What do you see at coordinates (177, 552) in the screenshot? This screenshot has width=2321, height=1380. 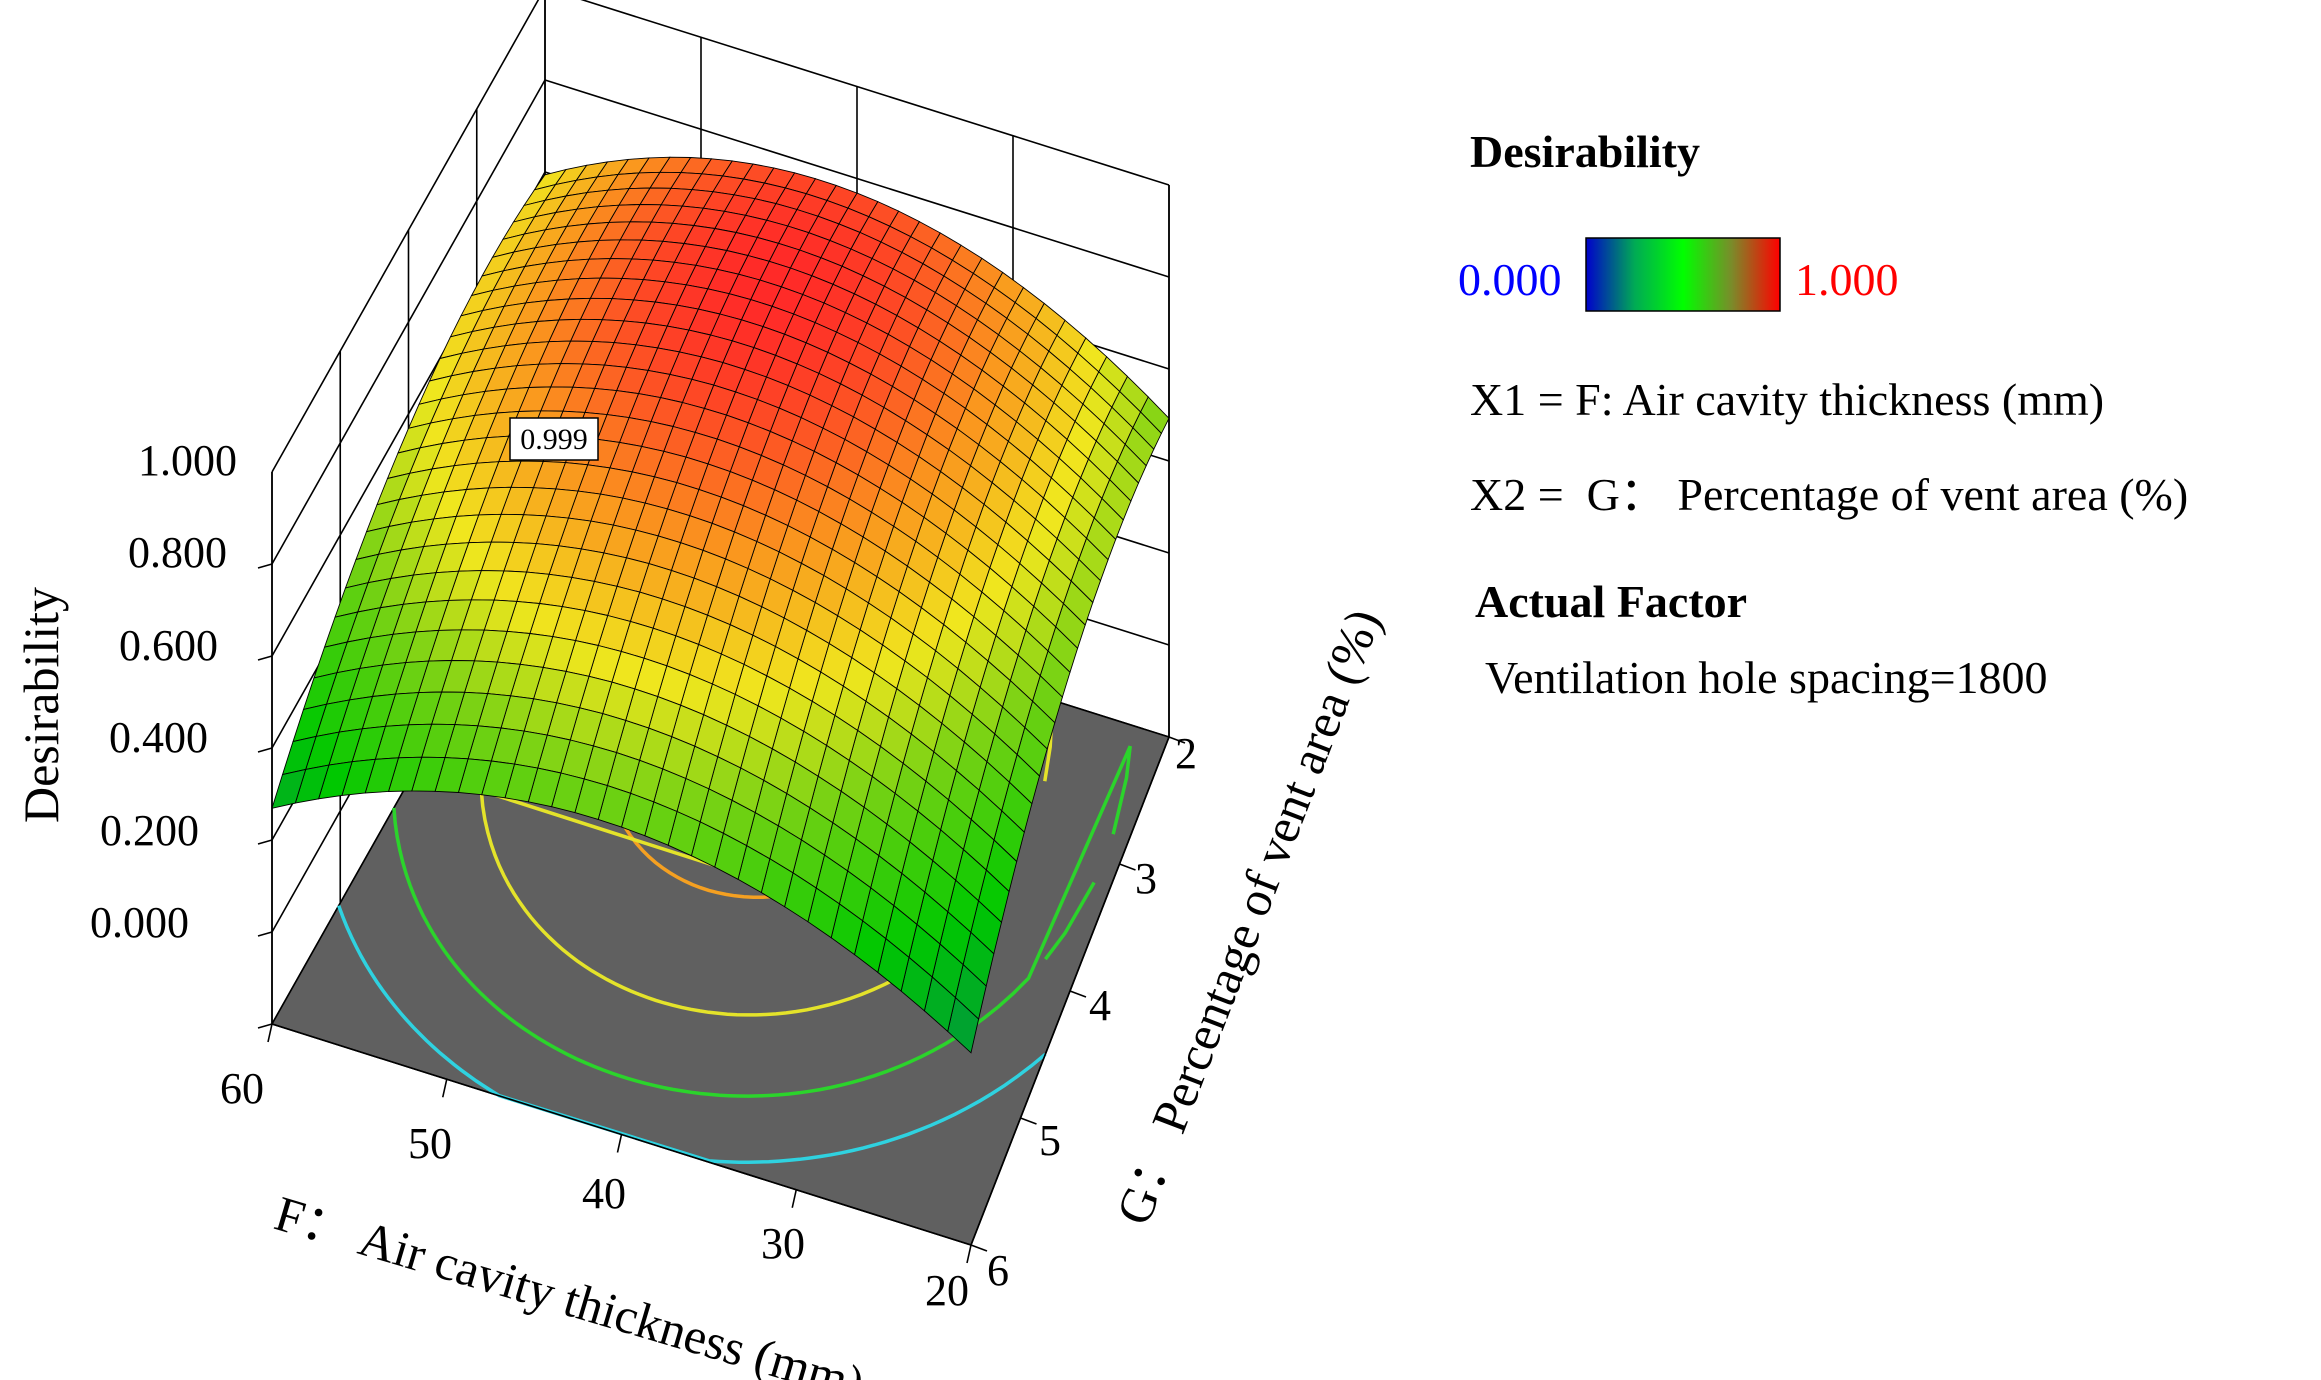 I see `z-tick-label: 0.800` at bounding box center [177, 552].